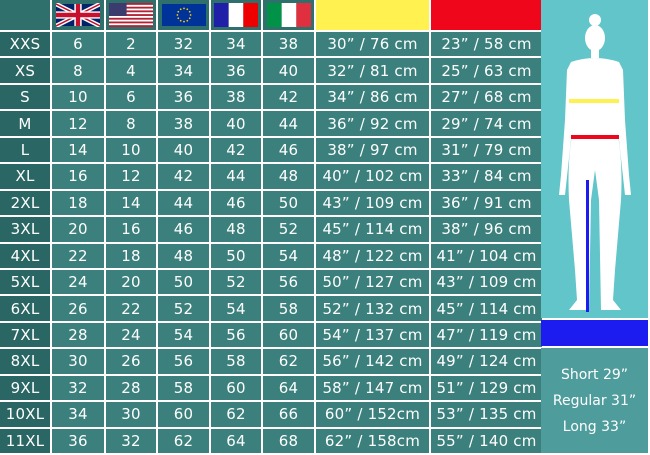 This screenshot has height=455, width=650. What do you see at coordinates (78, 70) in the screenshot?
I see `size-value: 8` at bounding box center [78, 70].